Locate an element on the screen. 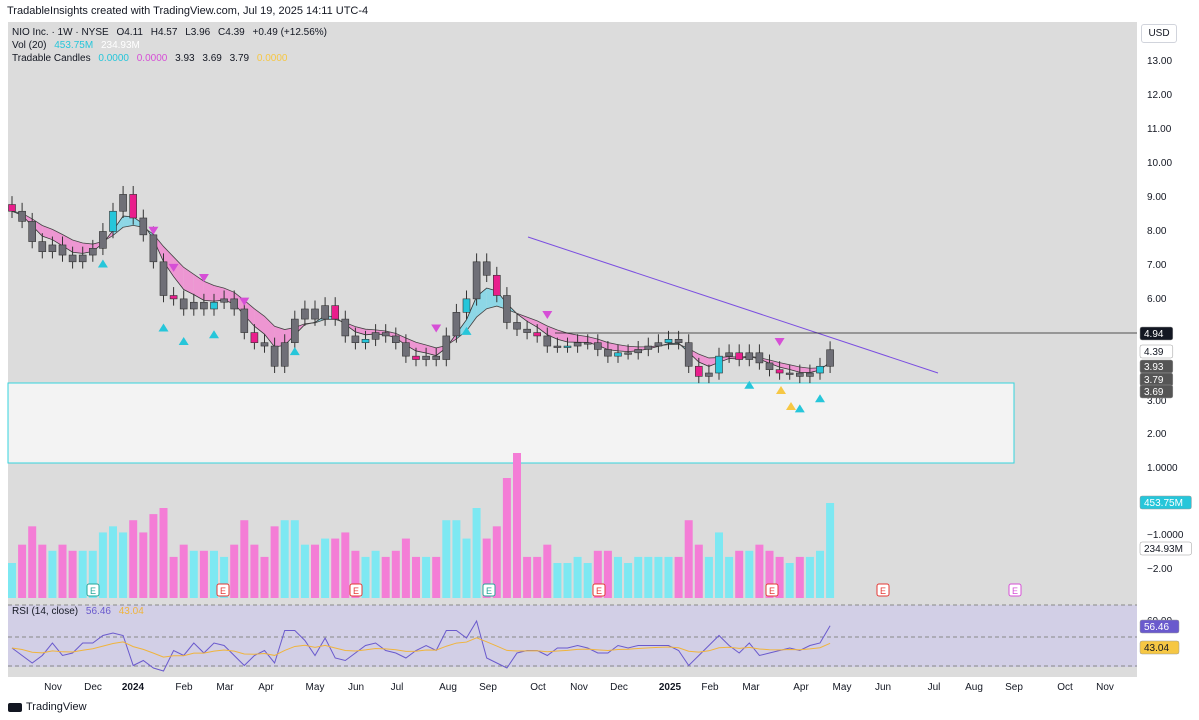  x-tick-label: Aug is located at coordinates (448, 687).